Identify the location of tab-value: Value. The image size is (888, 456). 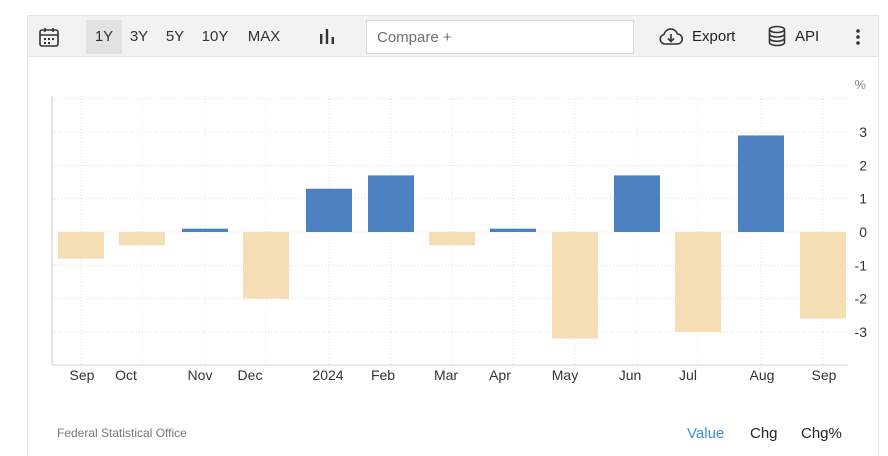
(706, 433).